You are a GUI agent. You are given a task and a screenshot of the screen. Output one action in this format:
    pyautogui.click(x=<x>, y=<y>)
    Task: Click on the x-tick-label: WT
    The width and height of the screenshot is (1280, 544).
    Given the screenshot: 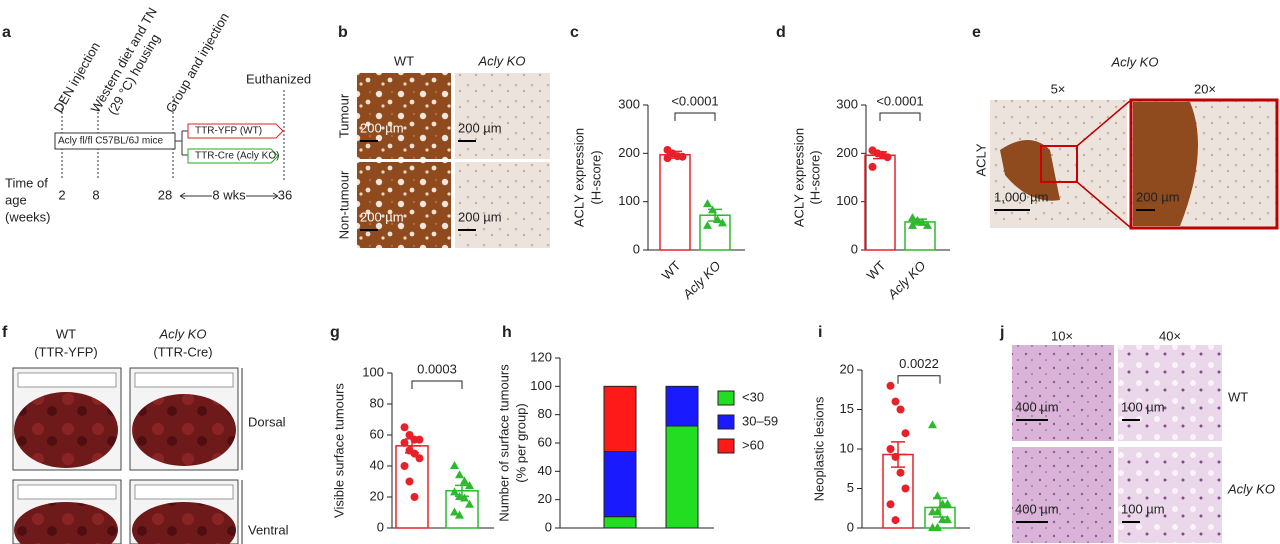 What is the action you would take?
    pyautogui.click(x=876, y=270)
    